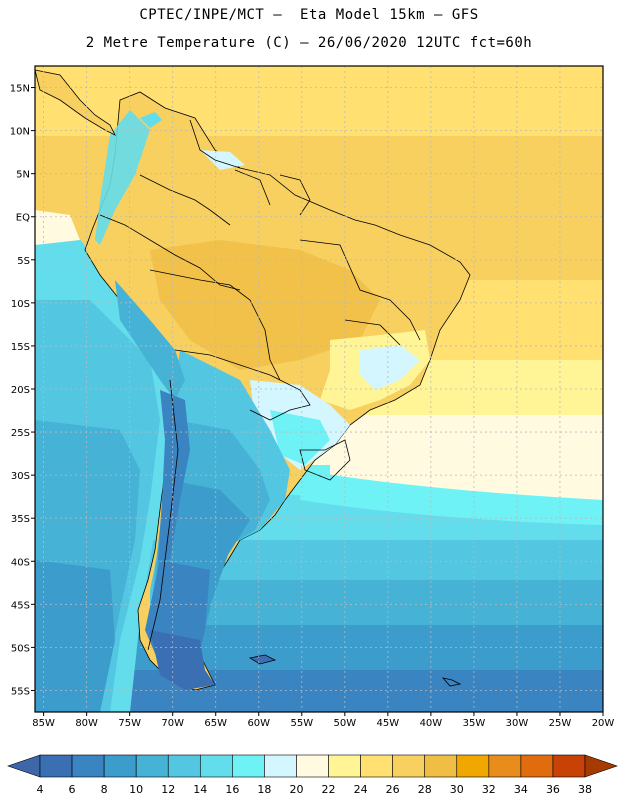 The height and width of the screenshot is (800, 618). What do you see at coordinates (129, 723) in the screenshot?
I see `lon-label: 75W` at bounding box center [129, 723].